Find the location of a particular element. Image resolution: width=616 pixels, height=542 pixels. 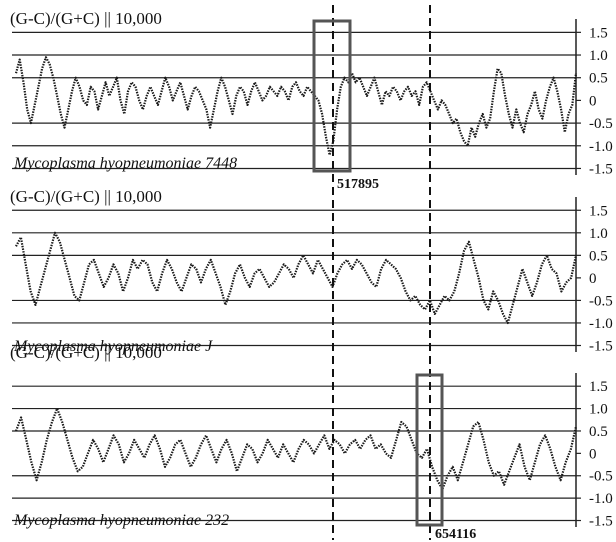

panel-7448-ylabel: (G-C)/(G+C) || 10,000 is located at coordinates (86, 18).